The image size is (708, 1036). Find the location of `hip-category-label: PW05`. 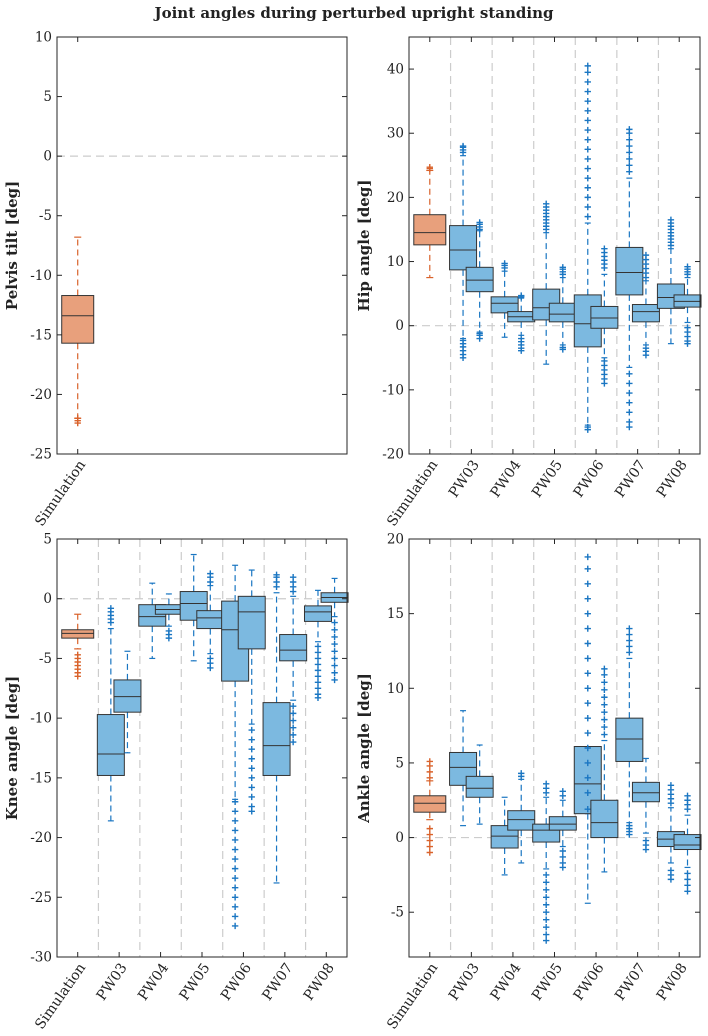

hip-category-label: PW05 is located at coordinates (547, 478).